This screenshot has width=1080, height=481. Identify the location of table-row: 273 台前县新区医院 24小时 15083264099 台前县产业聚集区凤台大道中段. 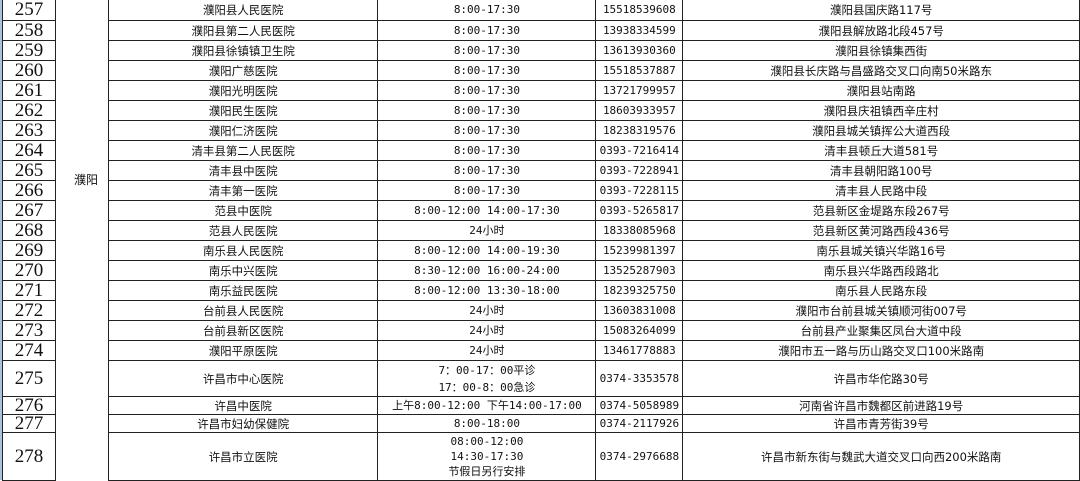
(541, 330).